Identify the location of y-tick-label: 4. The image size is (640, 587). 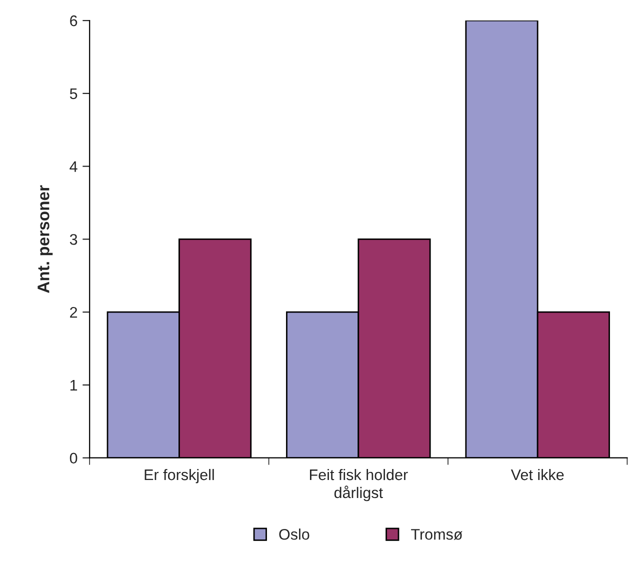
(74, 166).